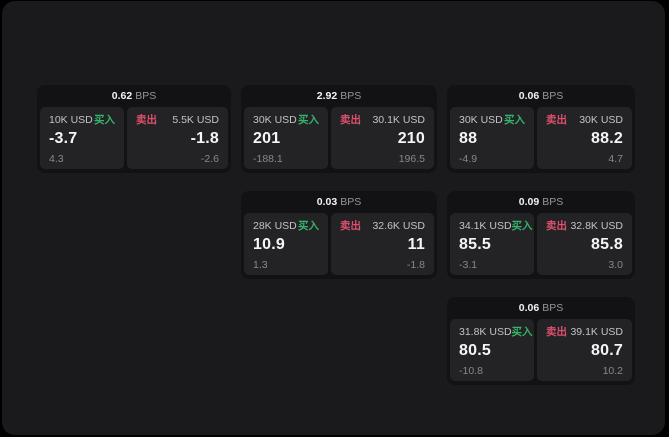 This screenshot has height=437, width=669. I want to click on buy-tile: 30K USD 买入 88 -4.9, so click(492, 138).